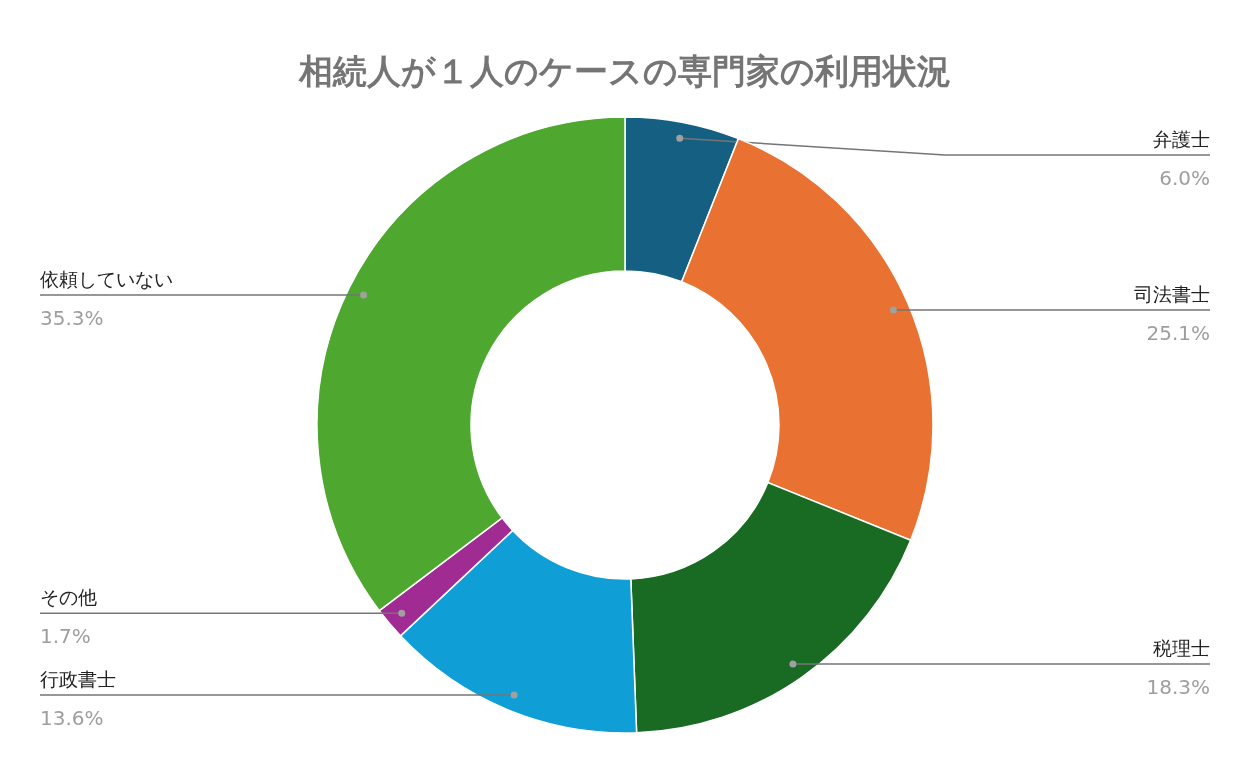  What do you see at coordinates (625, 71) in the screenshot?
I see `title: 相続人が１人のケースの専門家の利用状況` at bounding box center [625, 71].